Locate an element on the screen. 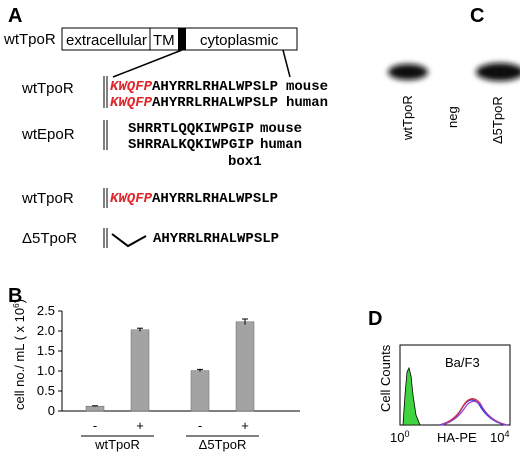  y-tick-label: 1.0 is located at coordinates (46, 370).